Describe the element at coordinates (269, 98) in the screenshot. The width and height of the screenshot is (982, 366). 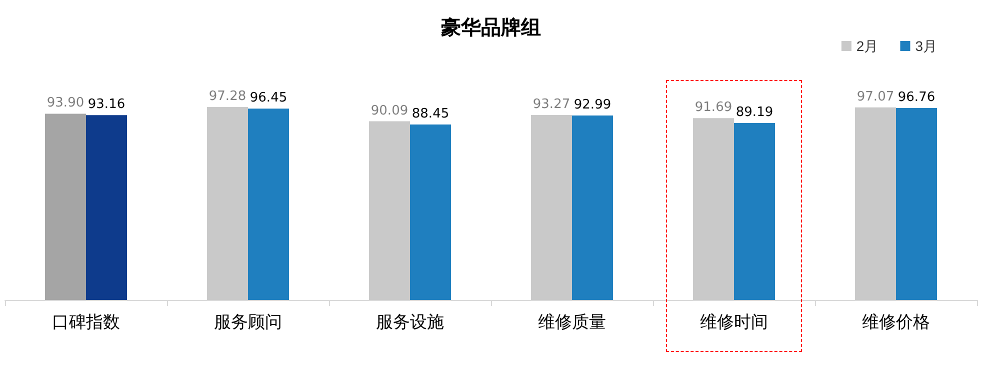
I see `data-label: 96.45` at that location.